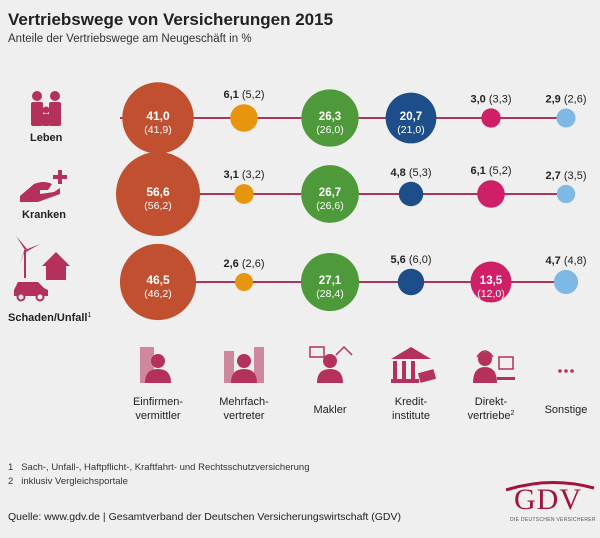 This screenshot has height=538, width=600. What do you see at coordinates (550, 486) in the screenshot?
I see `gdv-logo-swoosh` at bounding box center [550, 486].